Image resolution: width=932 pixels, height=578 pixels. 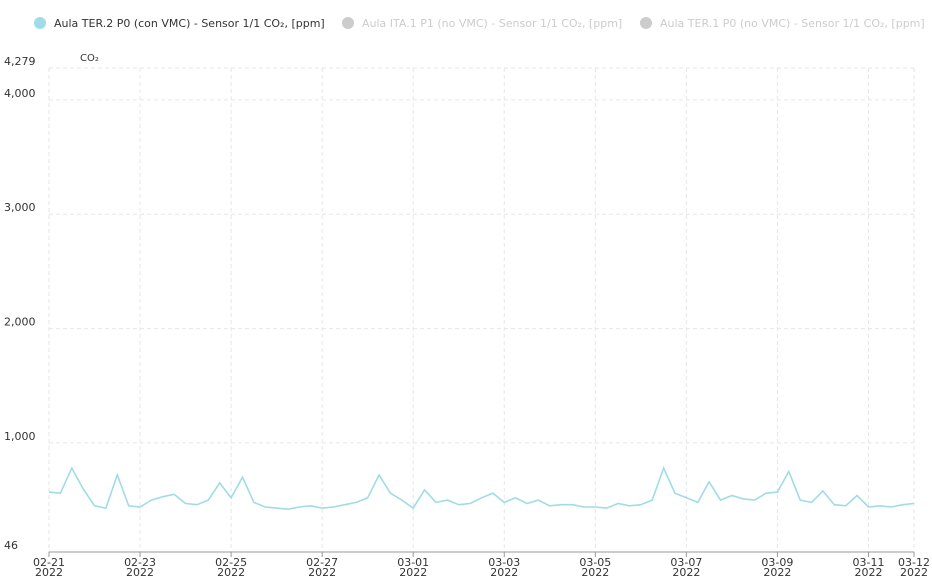 What do you see at coordinates (686, 567) in the screenshot?
I see `x-tick-label: 03-07 2022` at bounding box center [686, 567].